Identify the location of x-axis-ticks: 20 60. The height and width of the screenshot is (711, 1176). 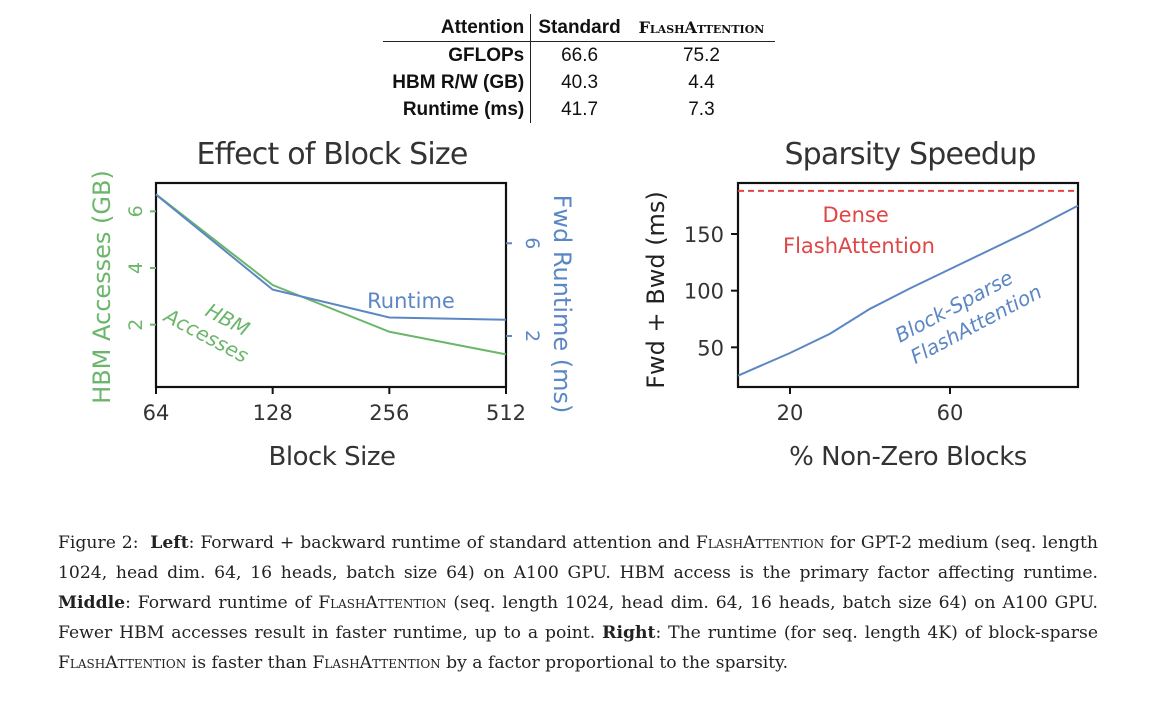
(870, 406).